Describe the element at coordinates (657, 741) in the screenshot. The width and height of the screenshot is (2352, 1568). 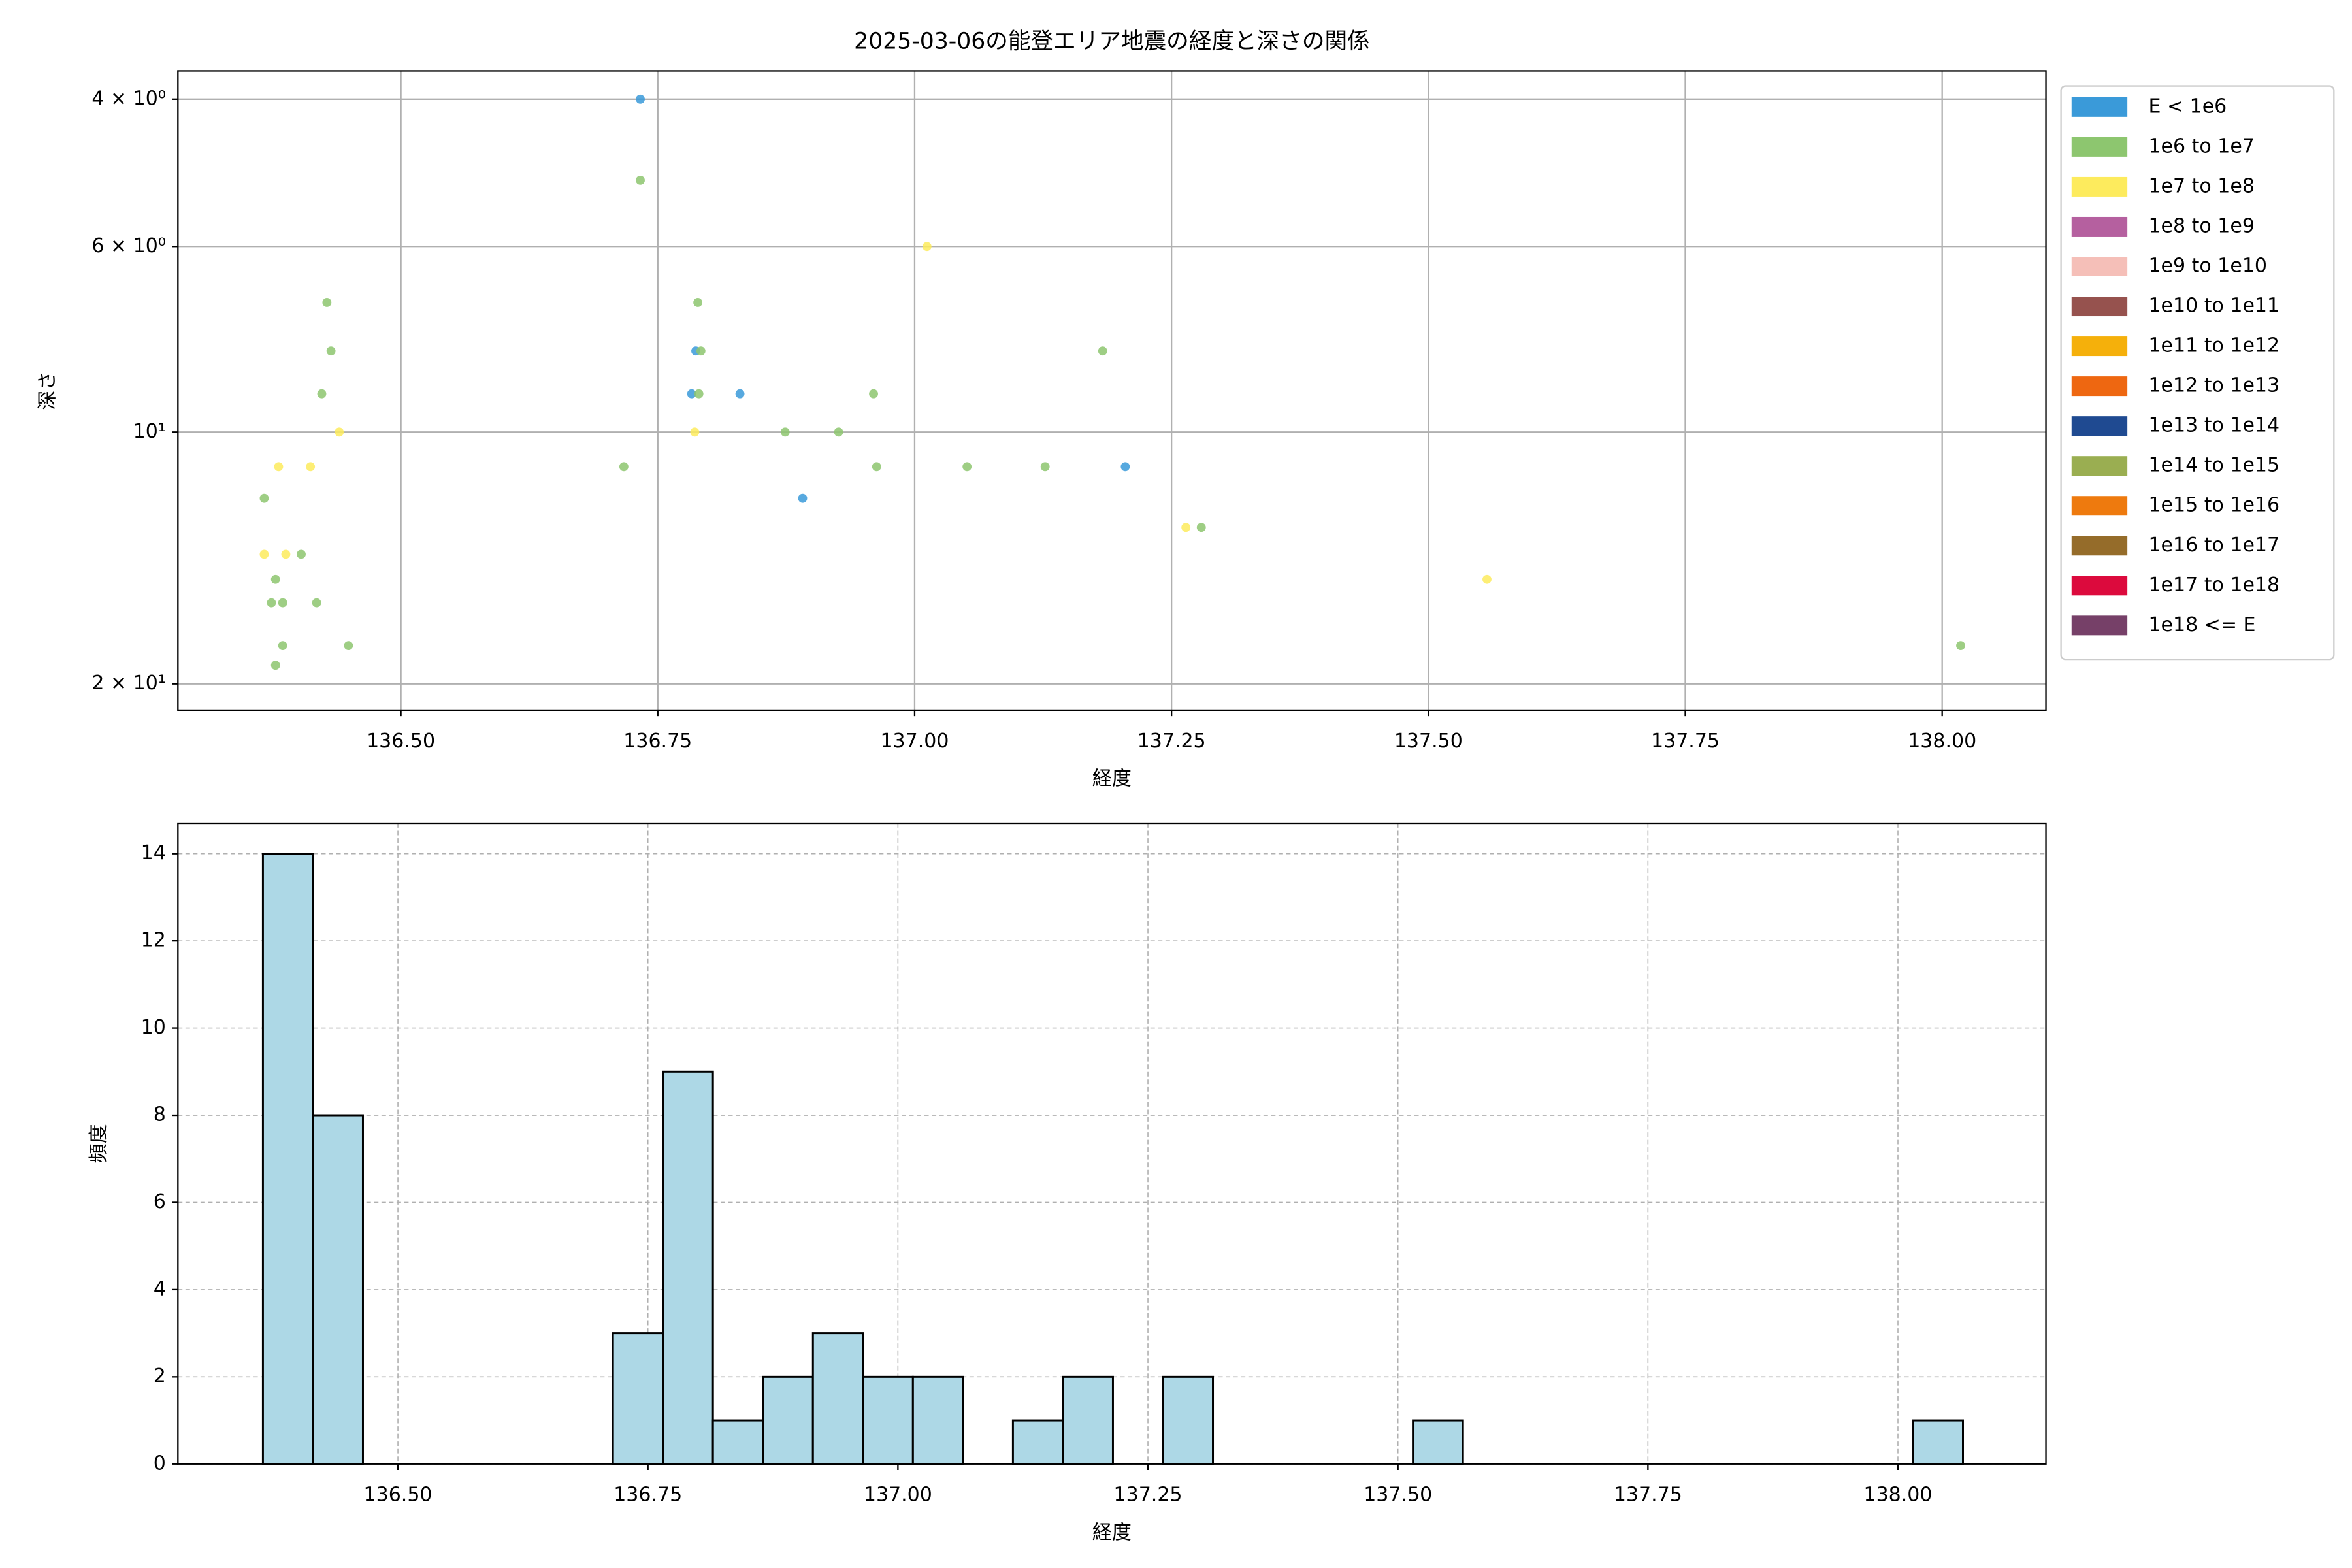
I see `x-tick-label: 136.75` at that location.